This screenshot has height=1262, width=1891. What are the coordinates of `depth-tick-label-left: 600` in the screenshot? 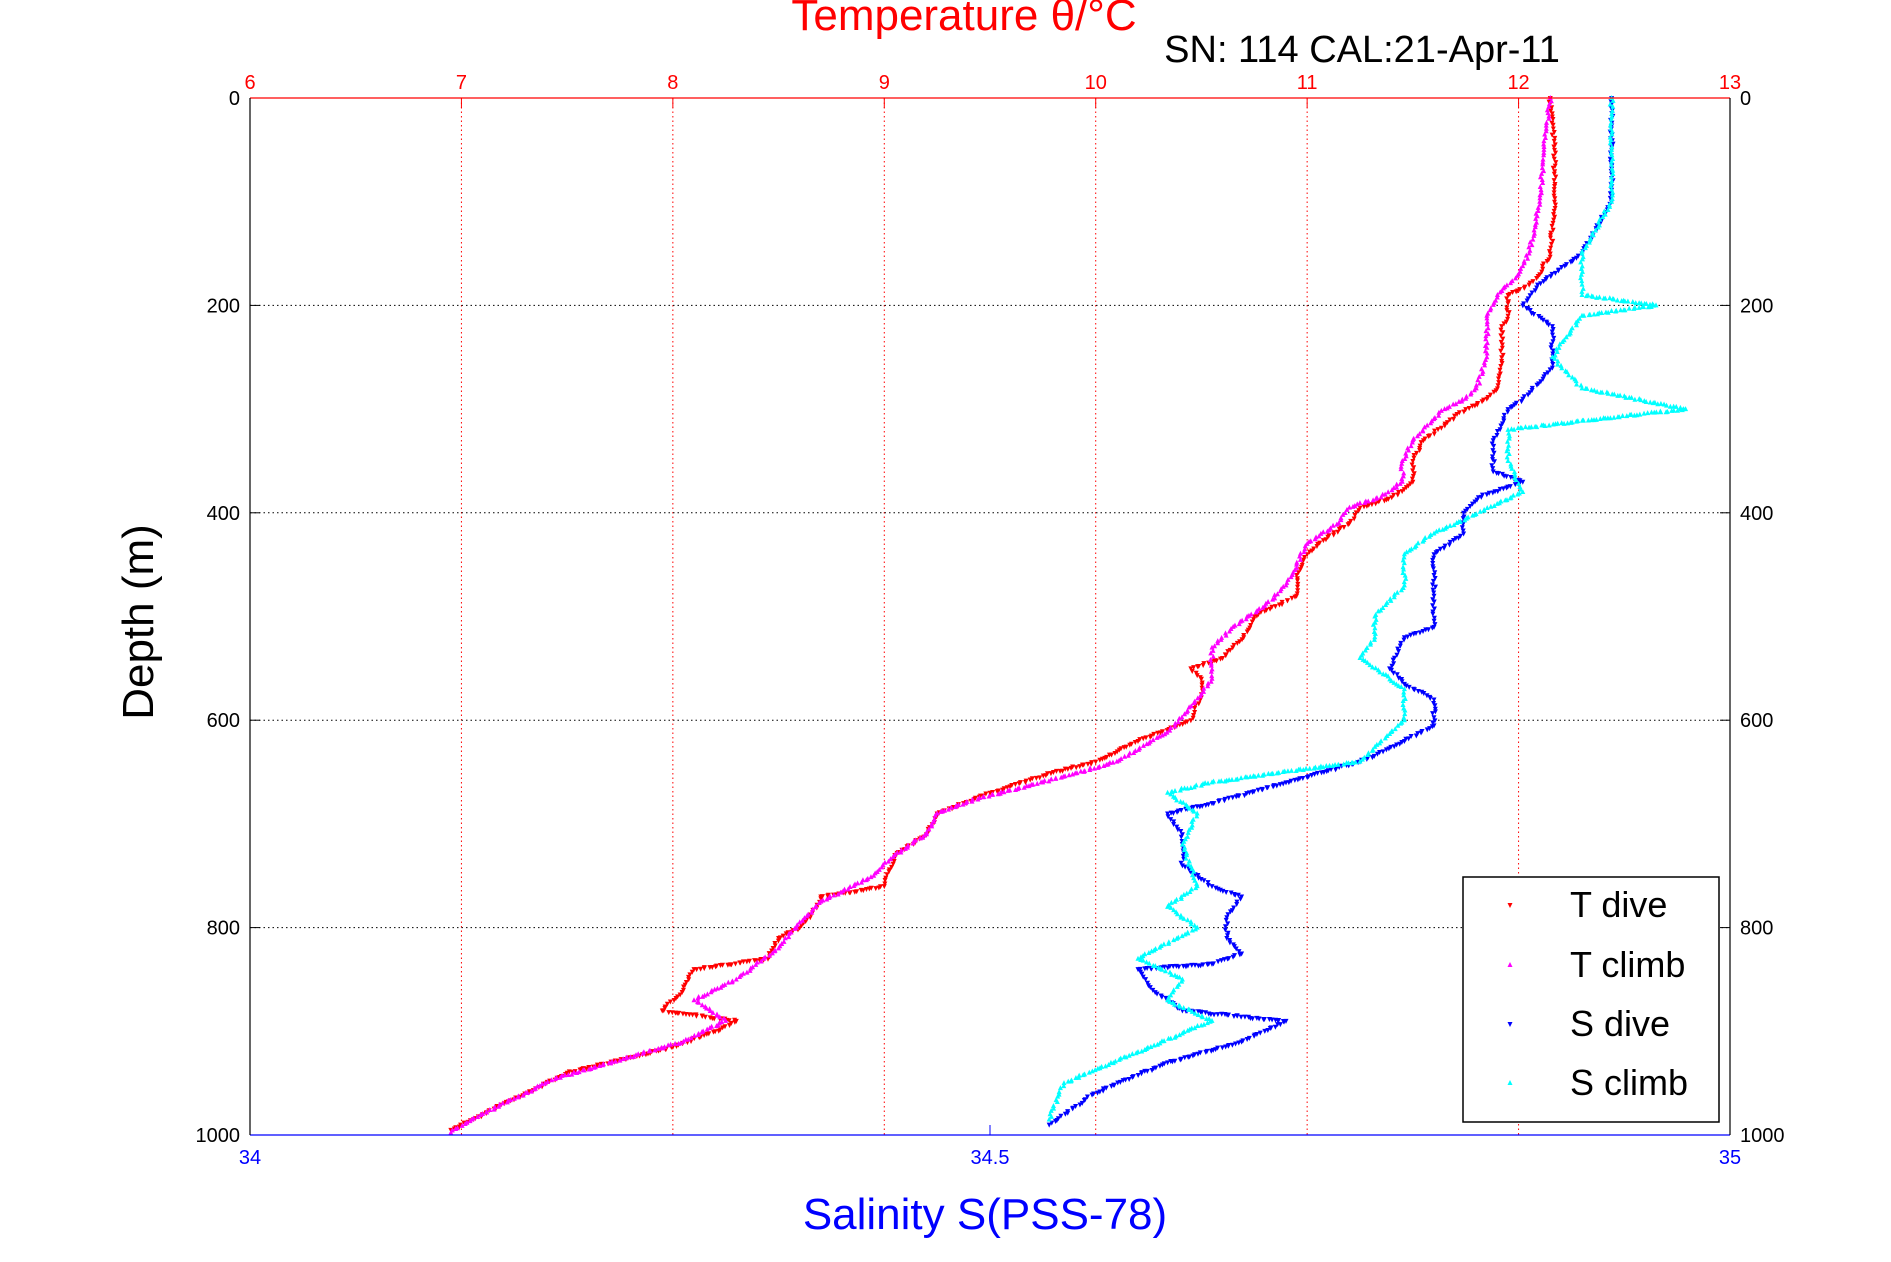 It's located at (223, 721).